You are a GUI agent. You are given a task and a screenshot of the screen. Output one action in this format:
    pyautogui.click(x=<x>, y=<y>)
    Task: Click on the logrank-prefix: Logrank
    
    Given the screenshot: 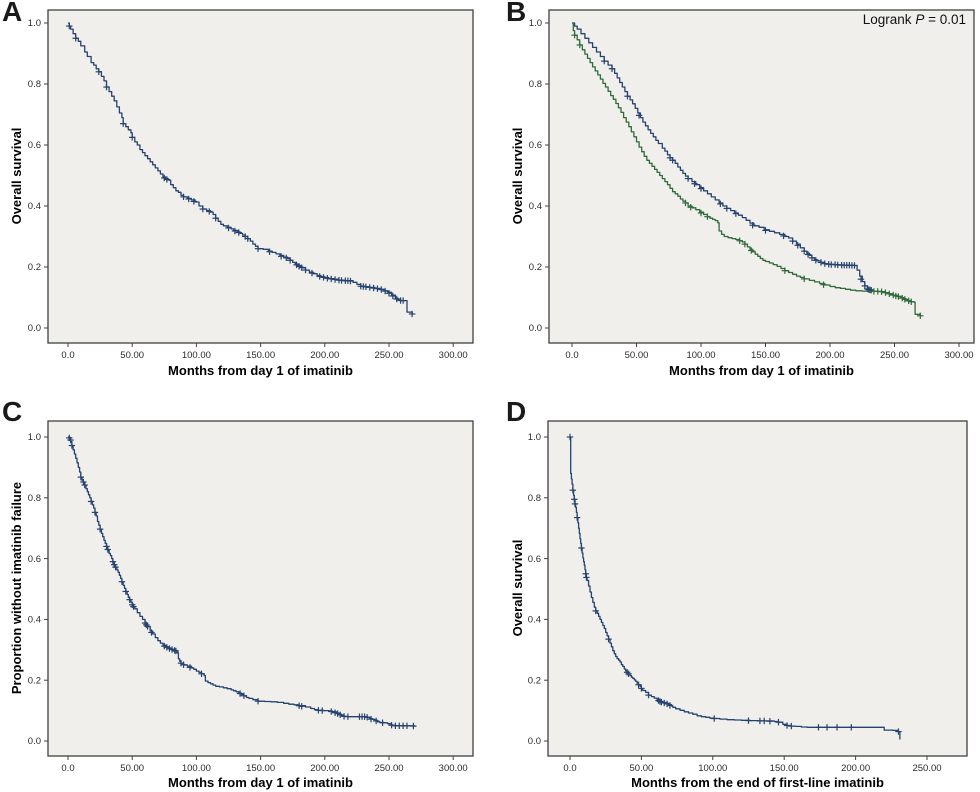 What is the action you would take?
    pyautogui.click(x=889, y=19)
    